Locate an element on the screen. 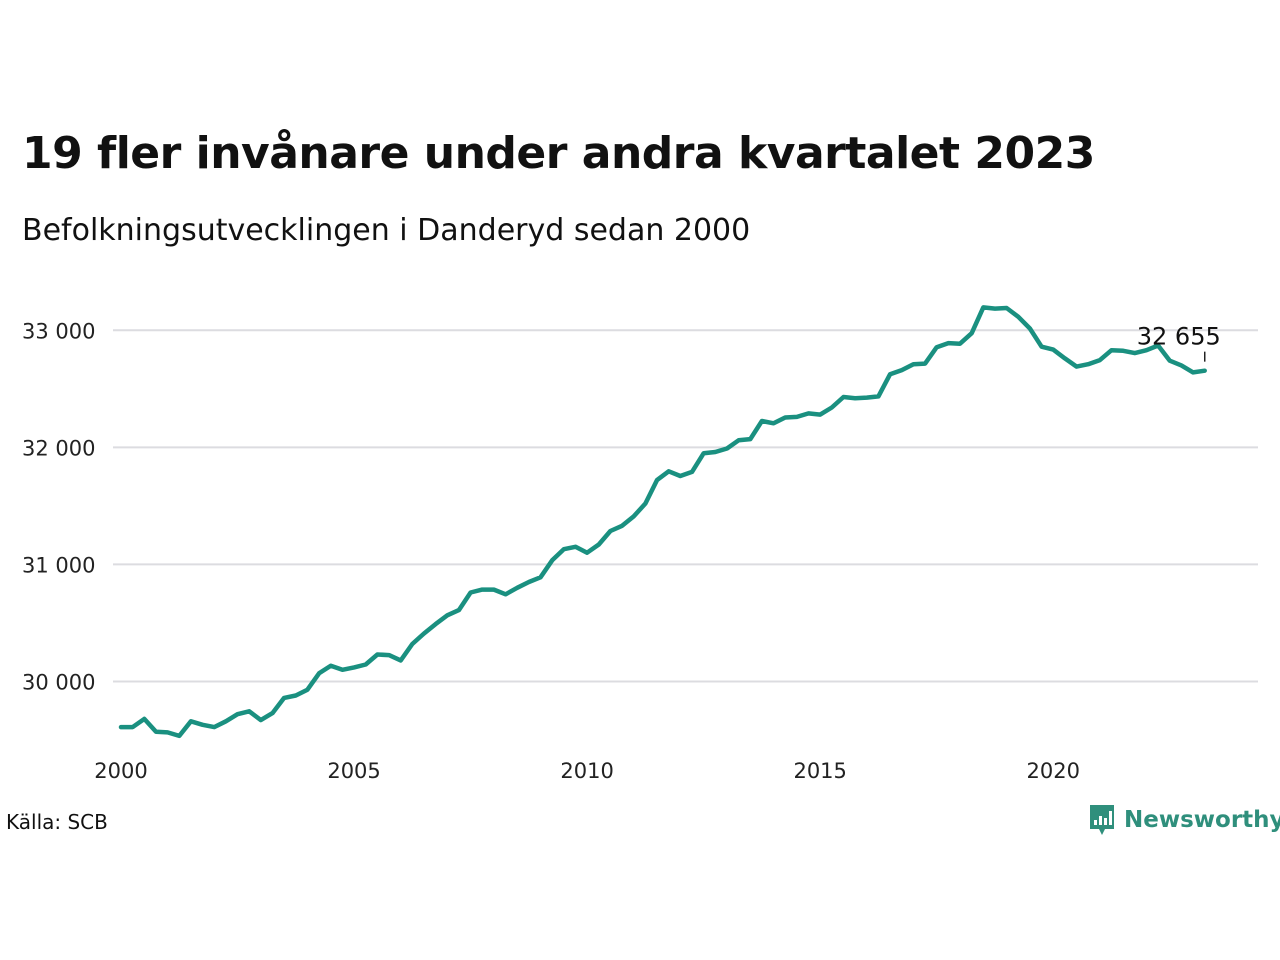 The image size is (1280, 960). y-tick-label: 32 000 is located at coordinates (58, 448).